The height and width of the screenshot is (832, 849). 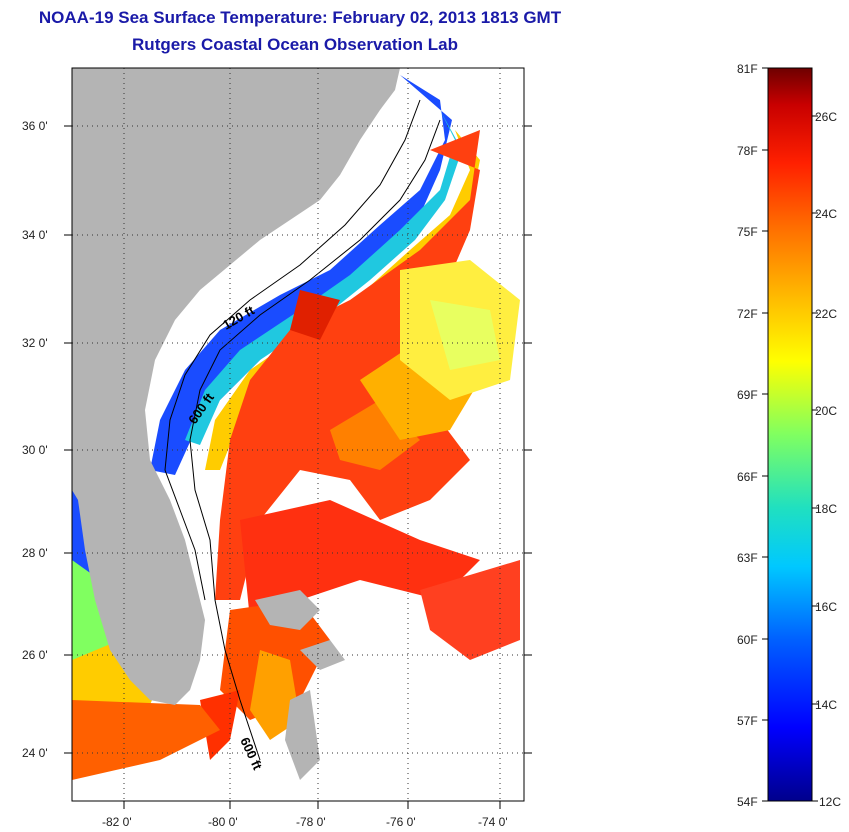 What do you see at coordinates (826, 117) in the screenshot?
I see `colorbar-c-label: 26C` at bounding box center [826, 117].